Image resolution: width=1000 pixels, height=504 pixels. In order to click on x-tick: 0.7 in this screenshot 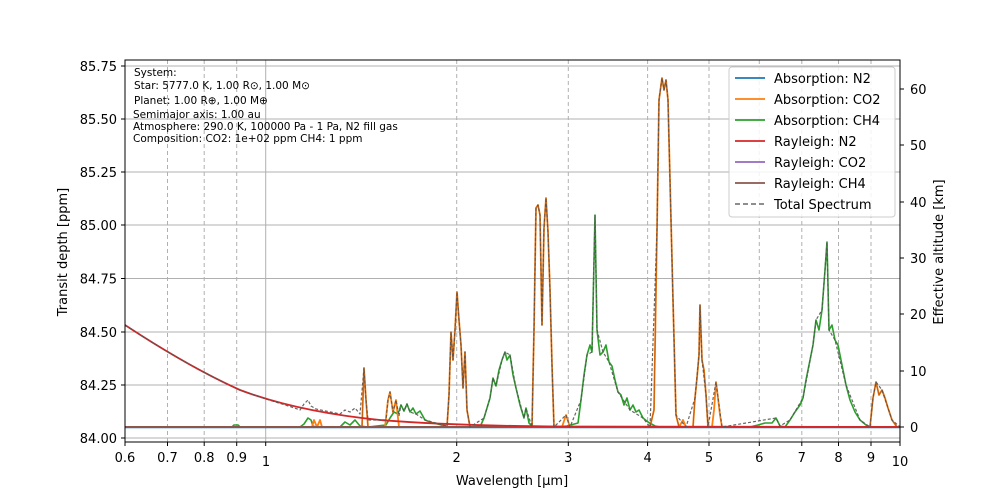, I will do `click(167, 458)`.